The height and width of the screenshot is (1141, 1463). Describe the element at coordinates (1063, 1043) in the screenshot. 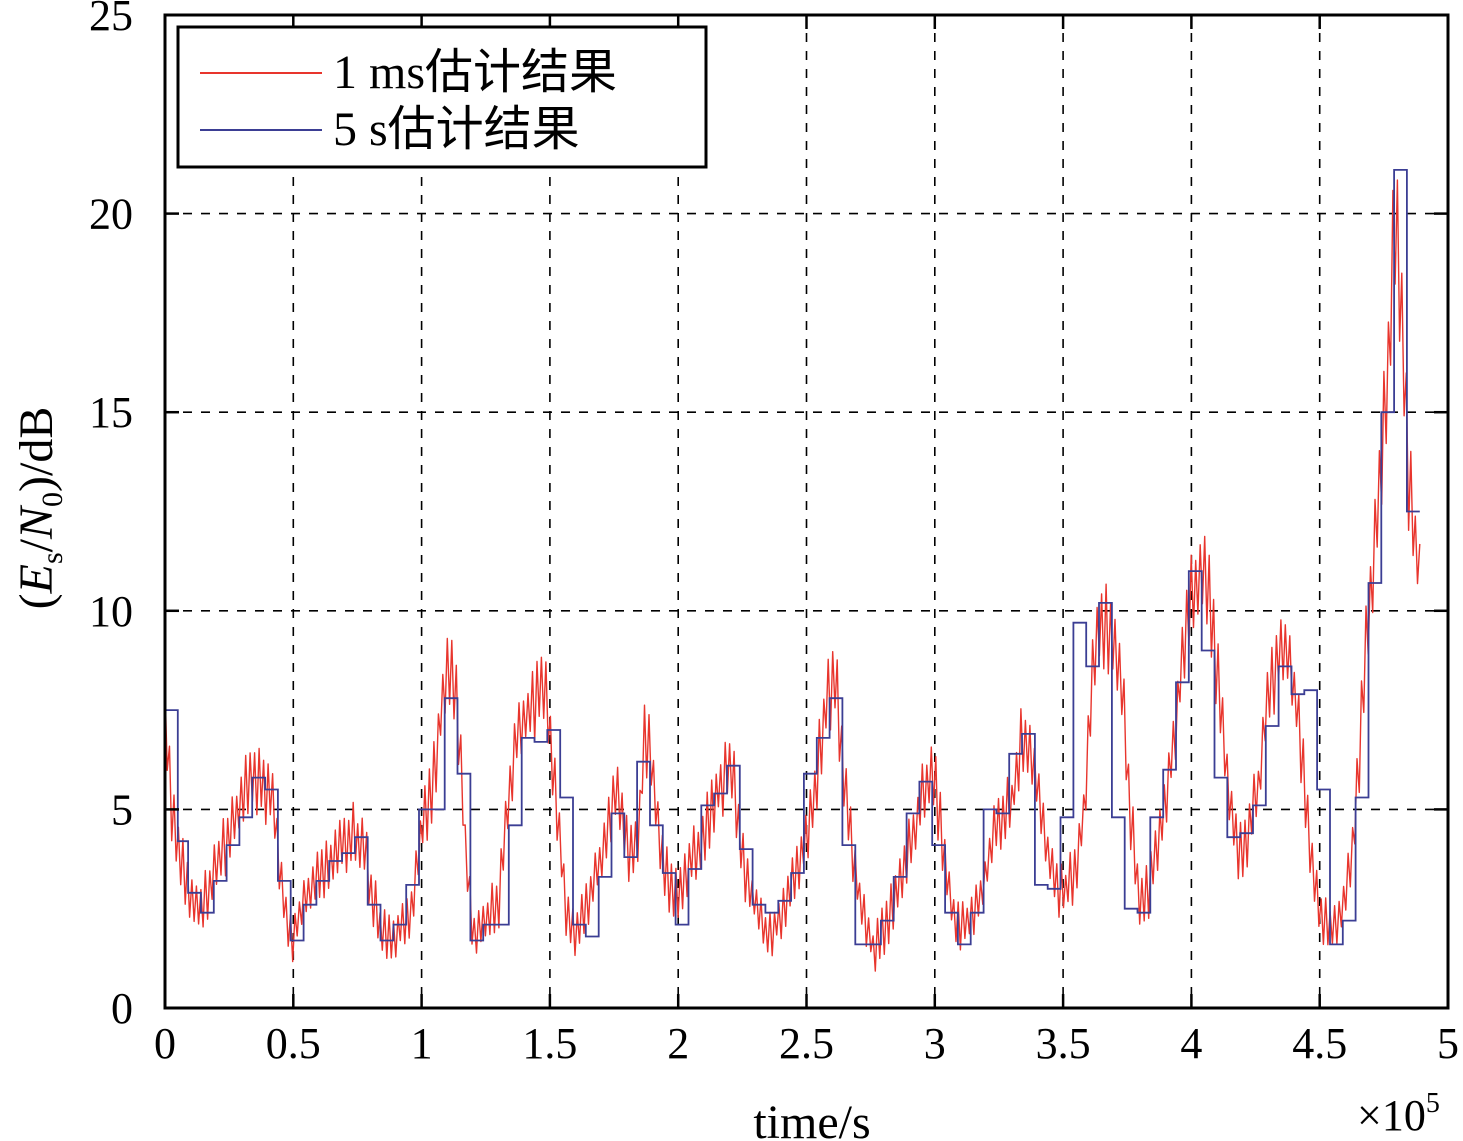

I see `x-tick-label: 3.5` at that location.